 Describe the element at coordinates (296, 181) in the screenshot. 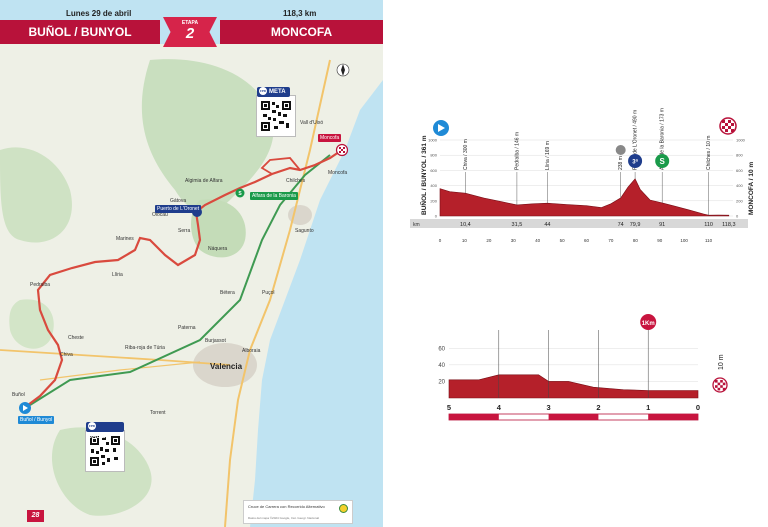

I see `town-label: Chilches` at that location.